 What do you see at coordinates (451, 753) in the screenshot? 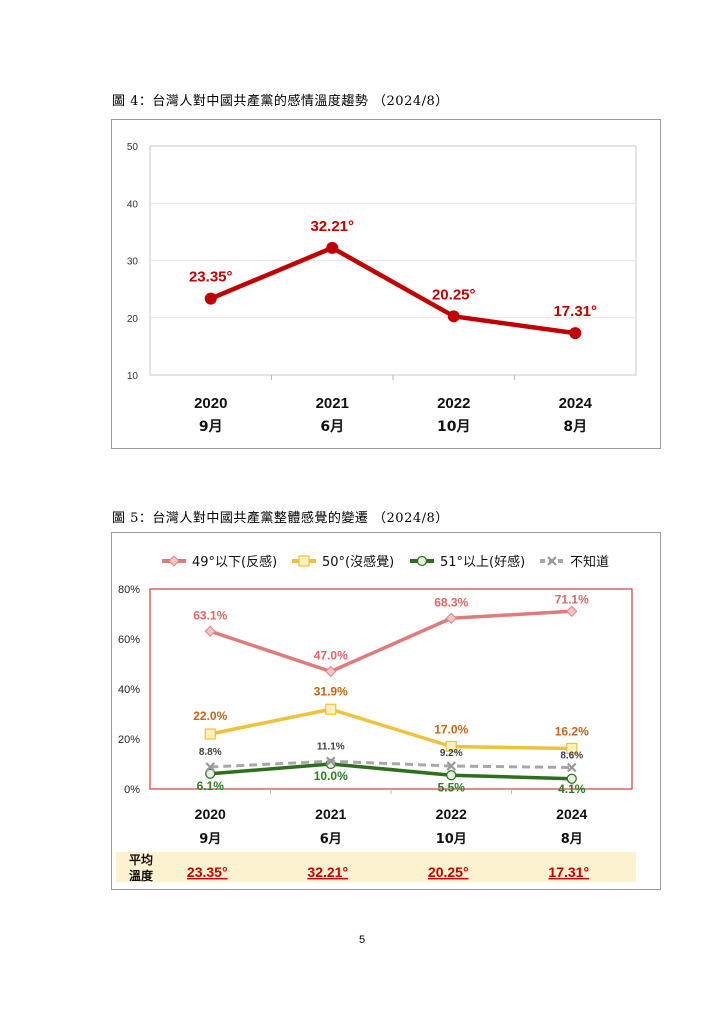
I see `data-label: 9.2%` at bounding box center [451, 753].